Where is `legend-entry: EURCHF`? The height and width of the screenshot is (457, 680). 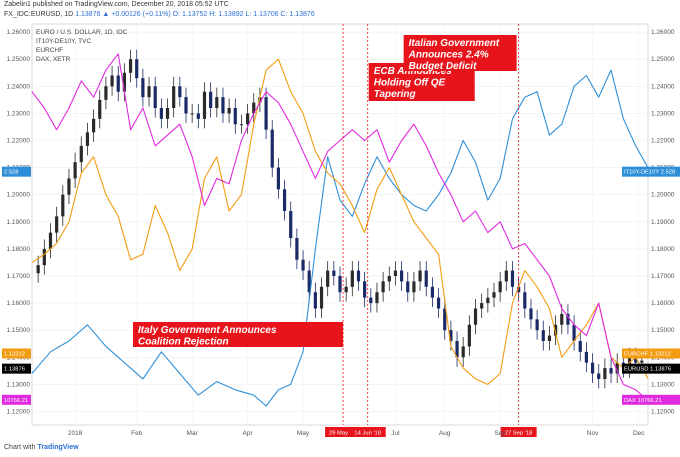 legend-entry: EURCHF is located at coordinates (49, 50).